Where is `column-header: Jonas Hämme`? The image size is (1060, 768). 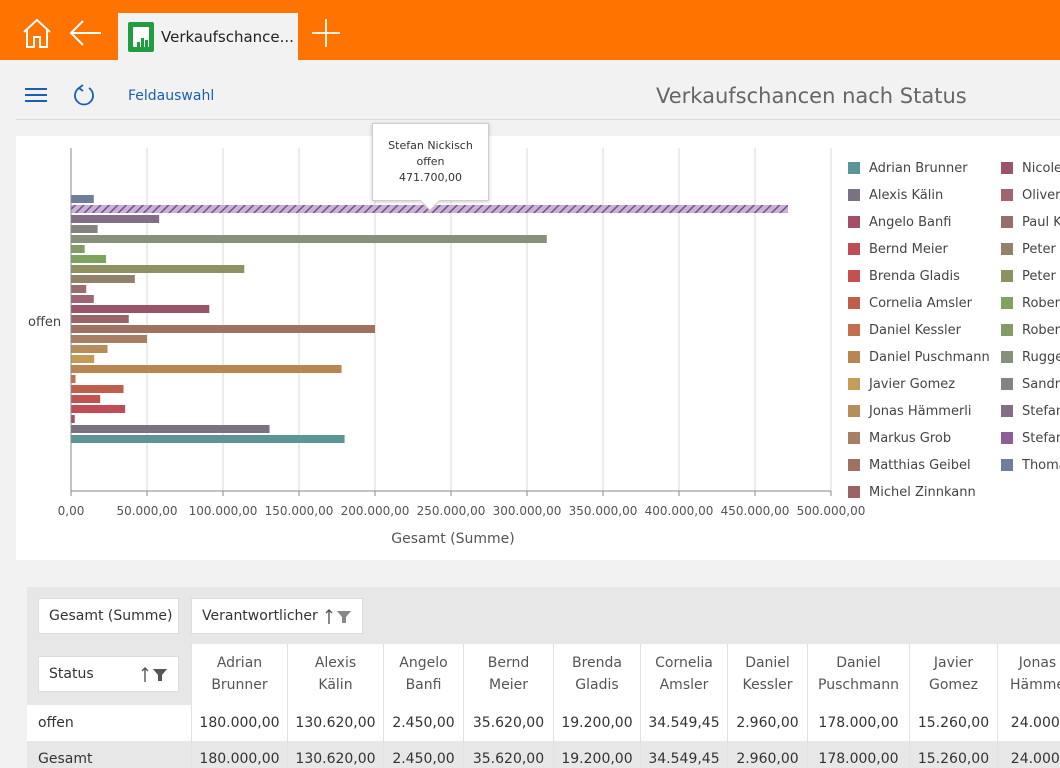 column-header: Jonas Hämme is located at coordinates (1028, 674).